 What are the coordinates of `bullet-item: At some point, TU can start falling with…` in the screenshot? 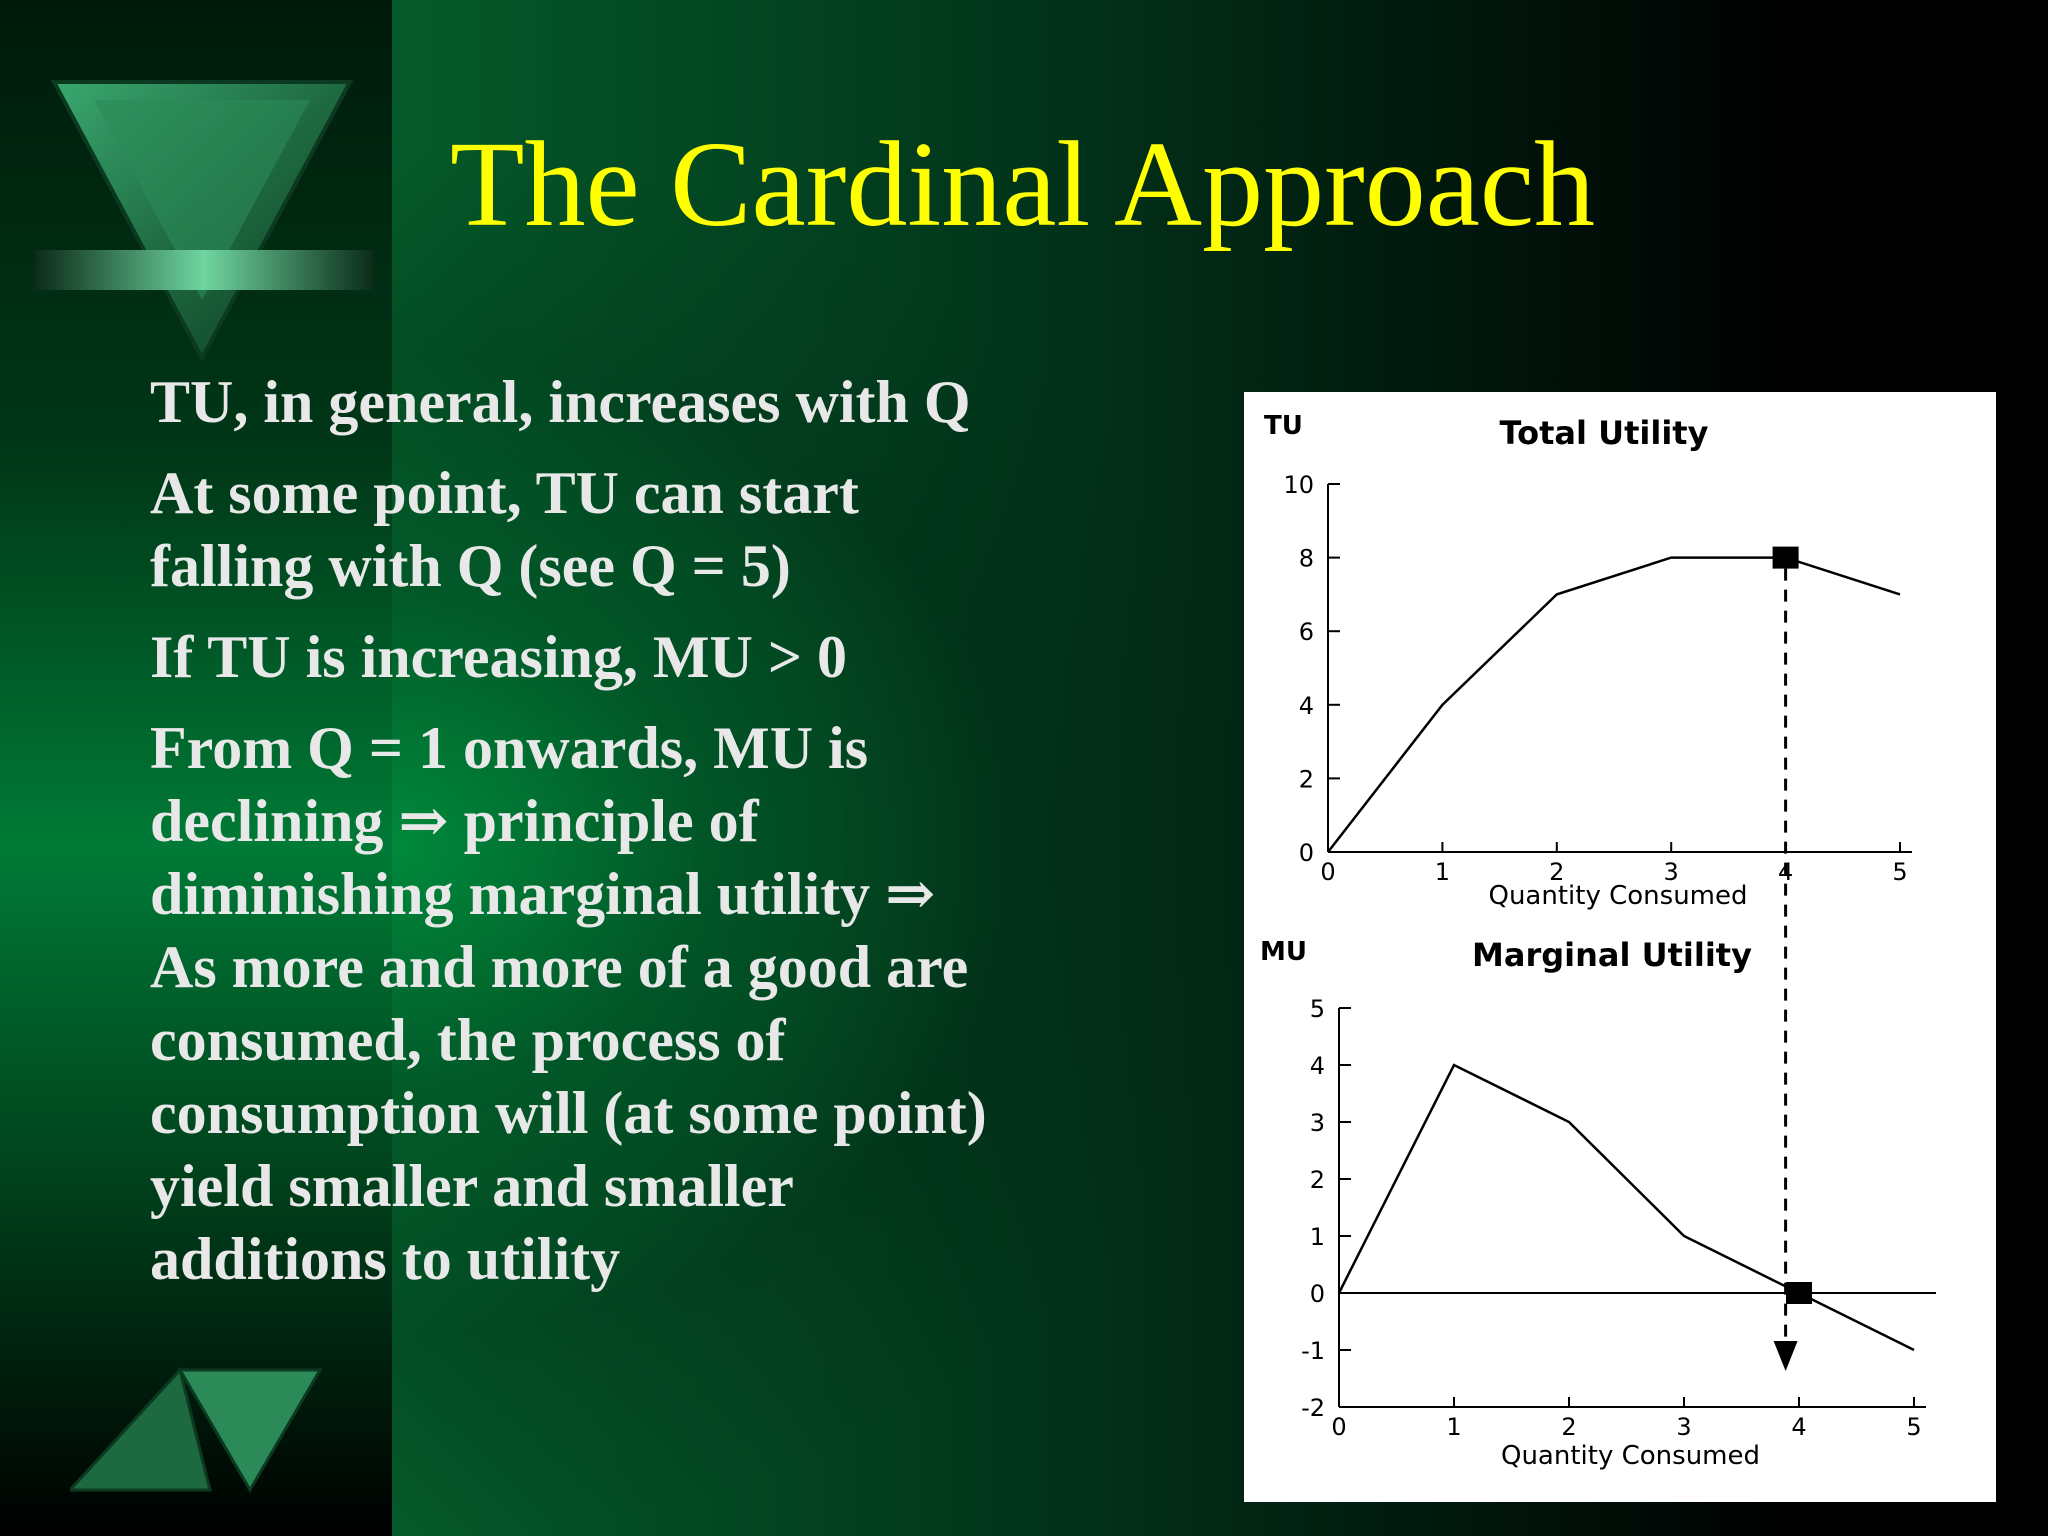 It's located at (504, 529).